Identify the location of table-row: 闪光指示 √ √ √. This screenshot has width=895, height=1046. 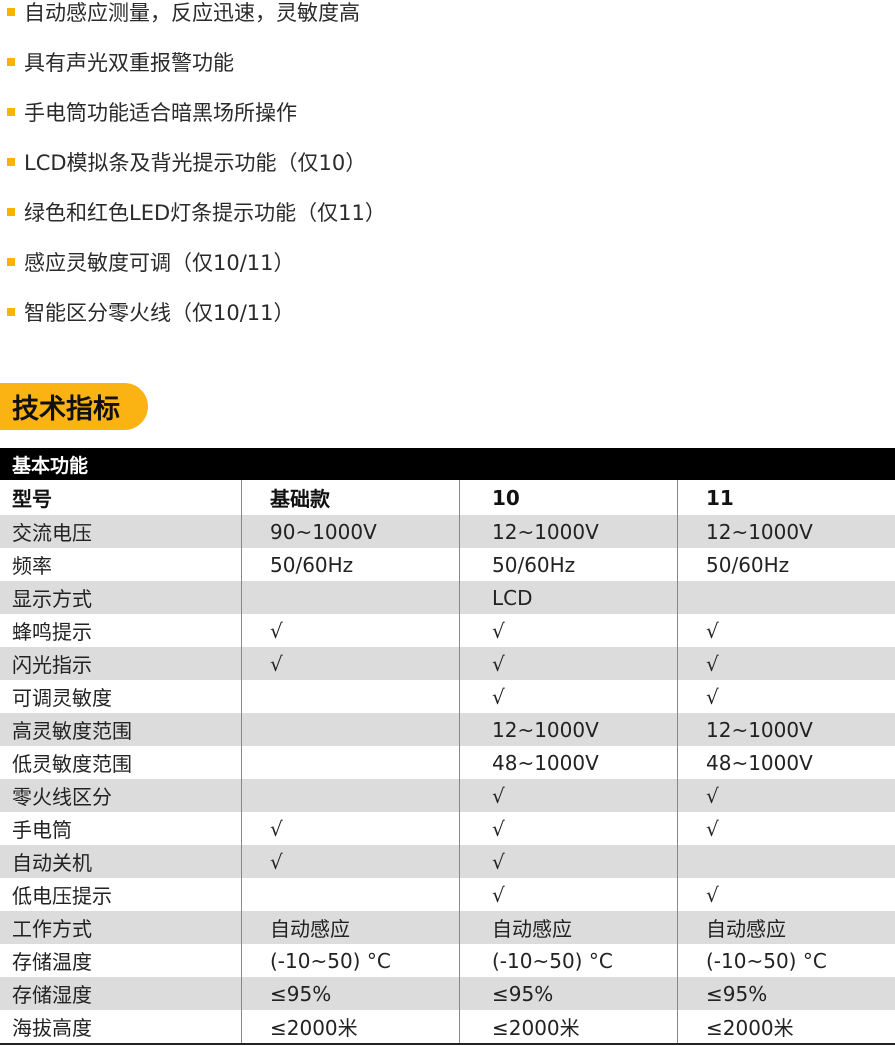
(447, 663).